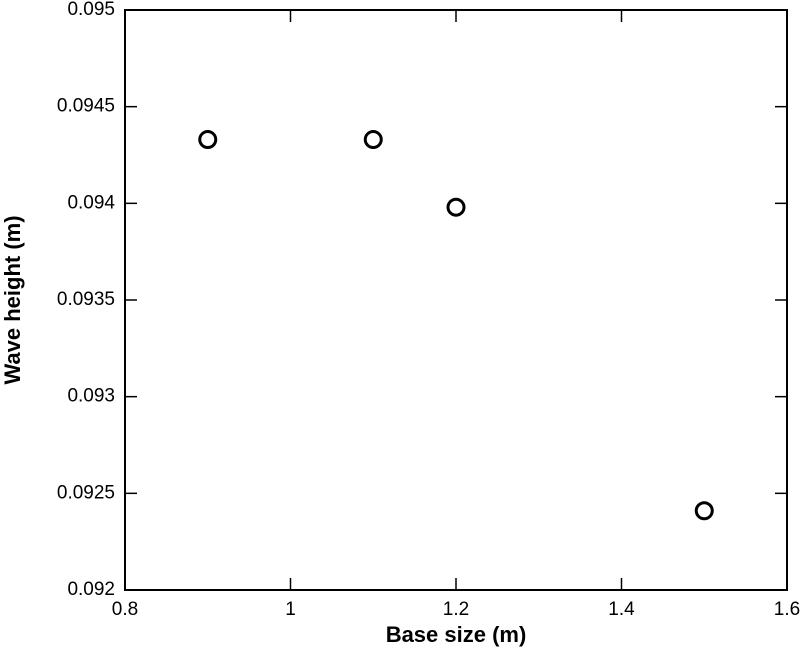 This screenshot has height=654, width=800. What do you see at coordinates (456, 634) in the screenshot?
I see `x-axis-label: Base size (m)` at bounding box center [456, 634].